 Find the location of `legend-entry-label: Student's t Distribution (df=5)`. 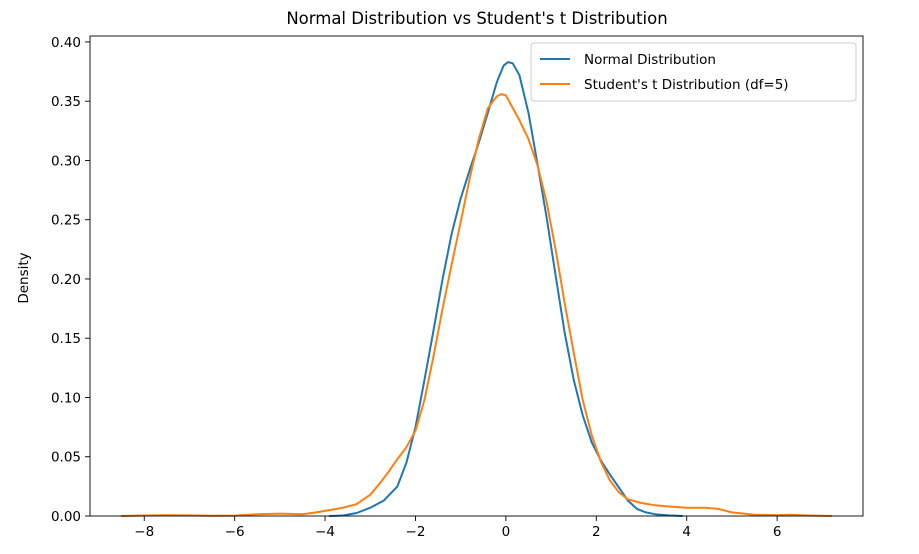

legend-entry-label: Student's t Distribution (df=5) is located at coordinates (686, 85).